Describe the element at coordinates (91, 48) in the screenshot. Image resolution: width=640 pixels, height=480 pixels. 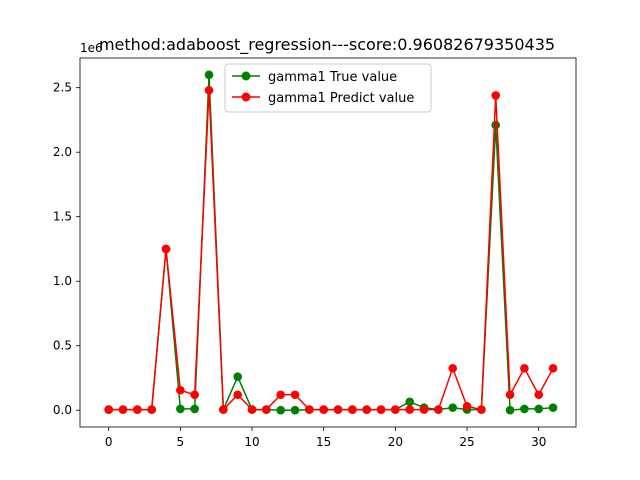
I see `y-offset-label: 1e6` at that location.